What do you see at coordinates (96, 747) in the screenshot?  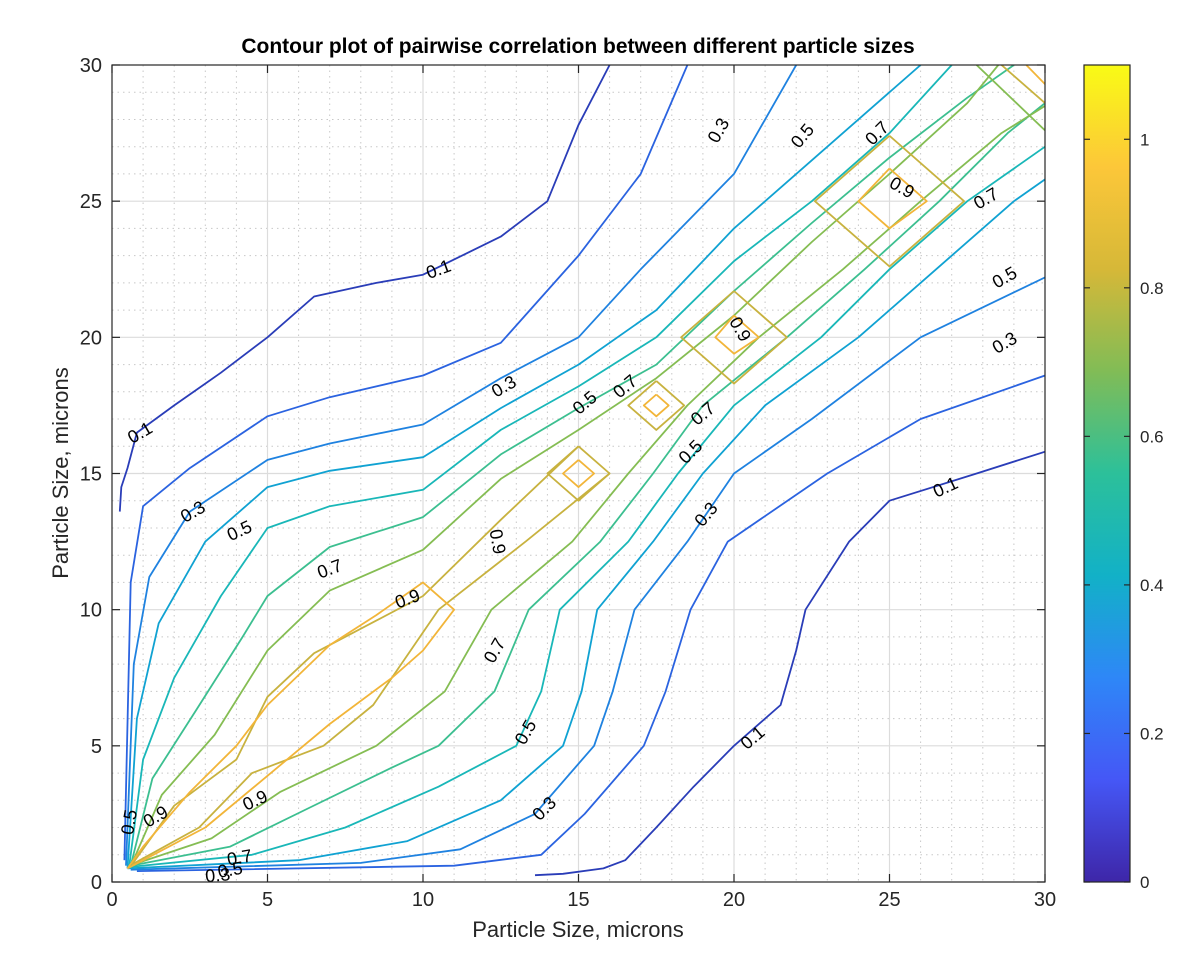 I see `y-tick-label: 5` at bounding box center [96, 747].